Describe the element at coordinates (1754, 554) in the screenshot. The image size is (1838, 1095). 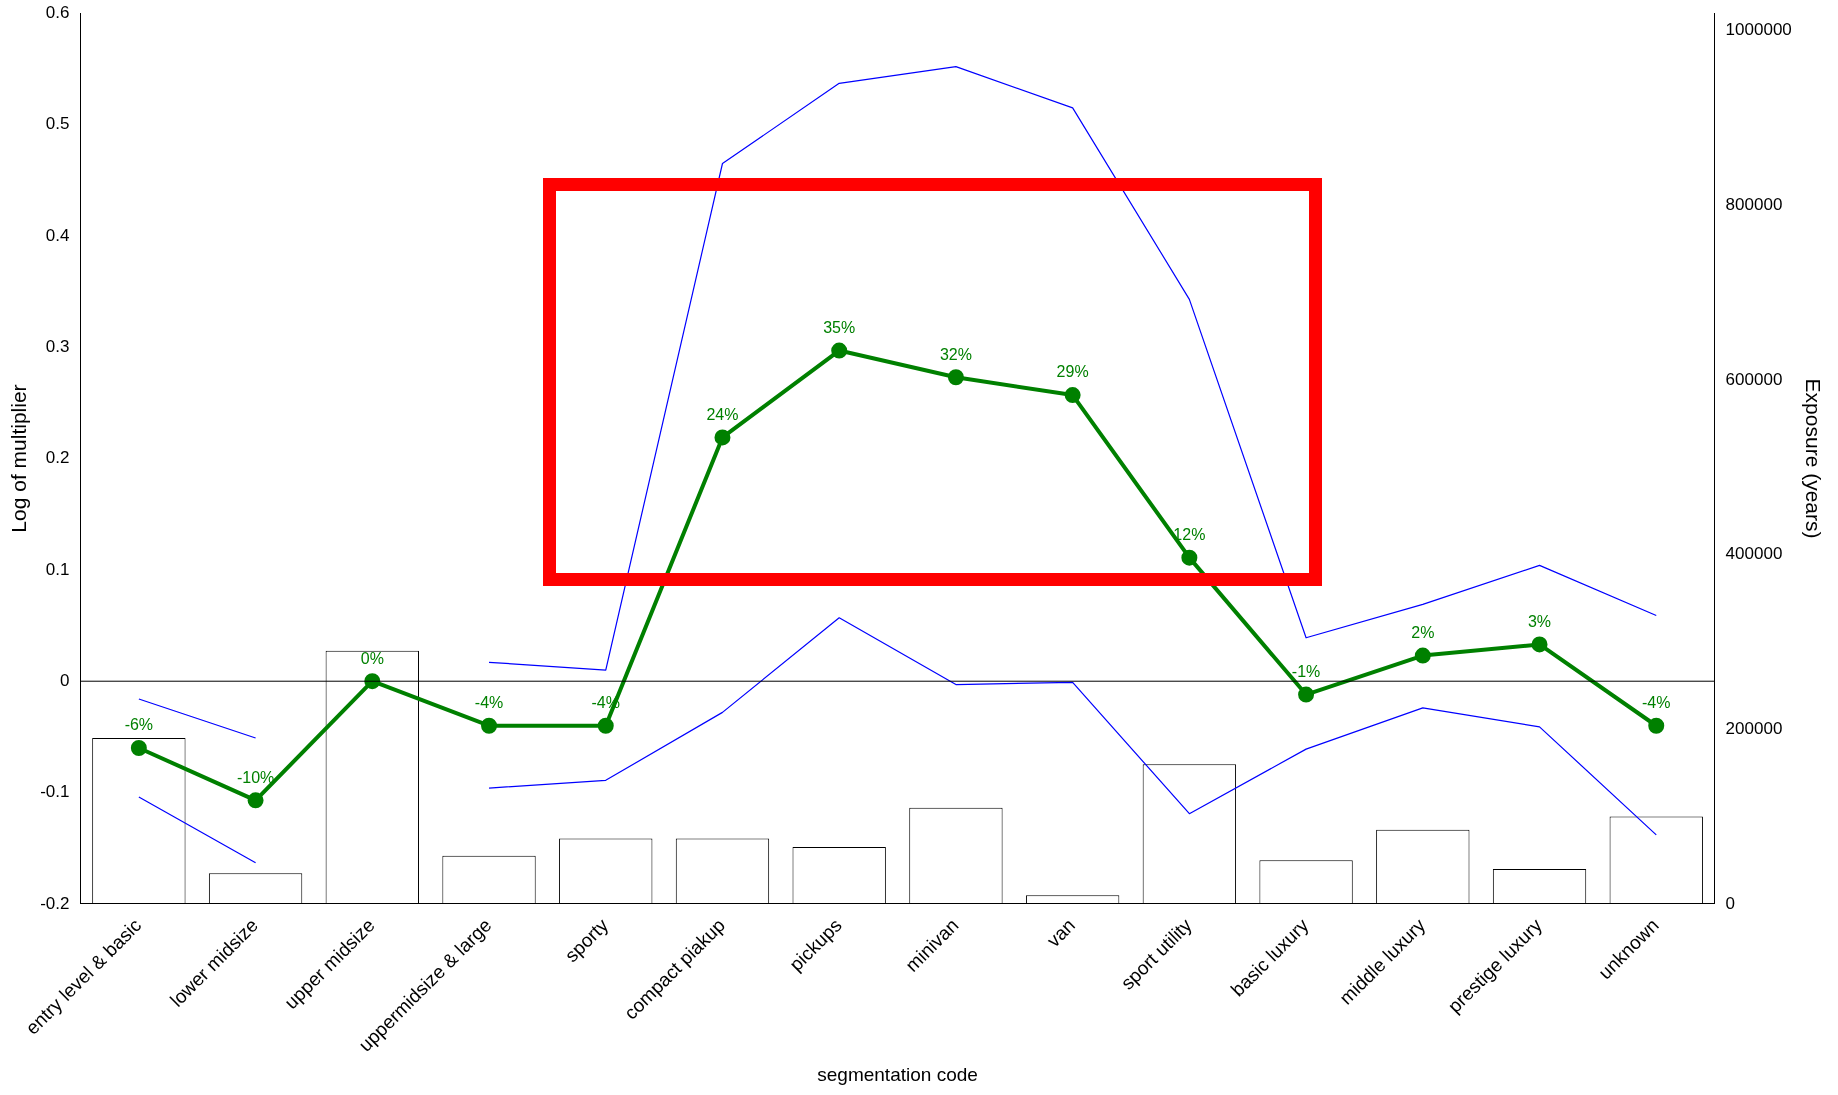
I see `y2-tick-label: 400000` at that location.